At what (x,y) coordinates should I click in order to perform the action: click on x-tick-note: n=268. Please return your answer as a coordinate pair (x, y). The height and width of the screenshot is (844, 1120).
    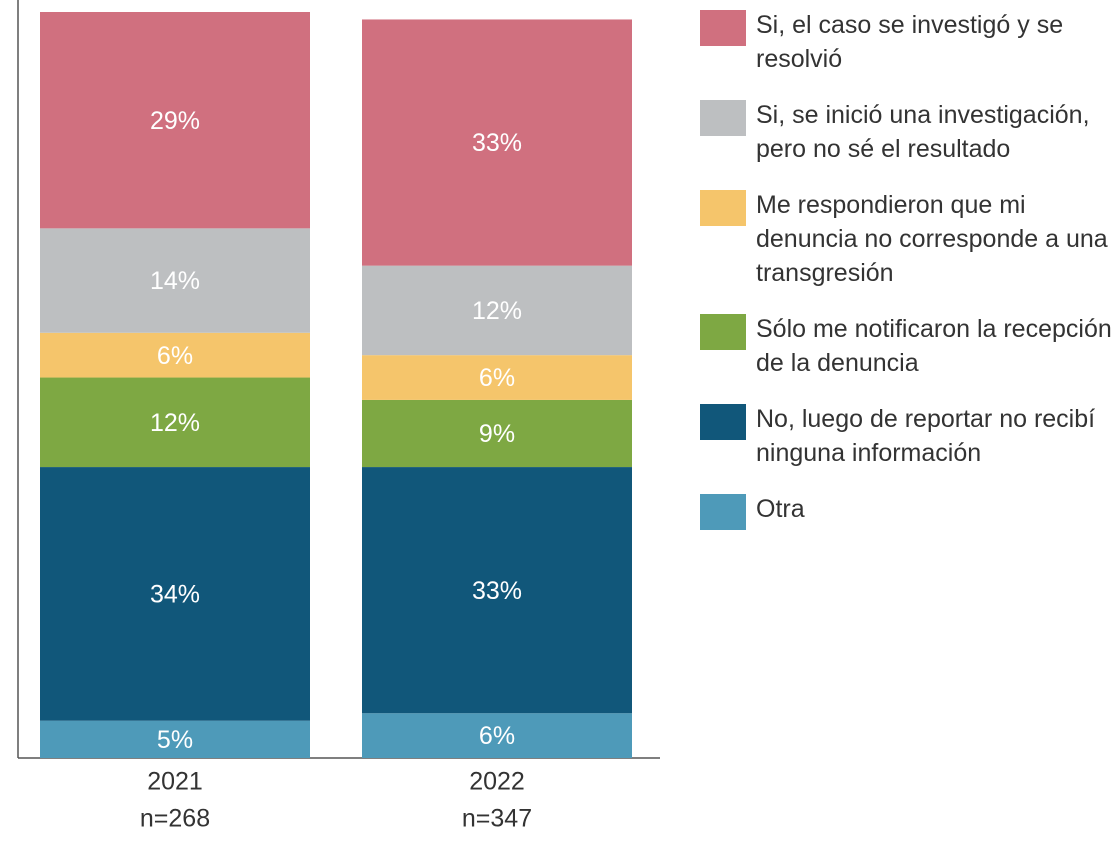
    Looking at the image, I should click on (175, 819).